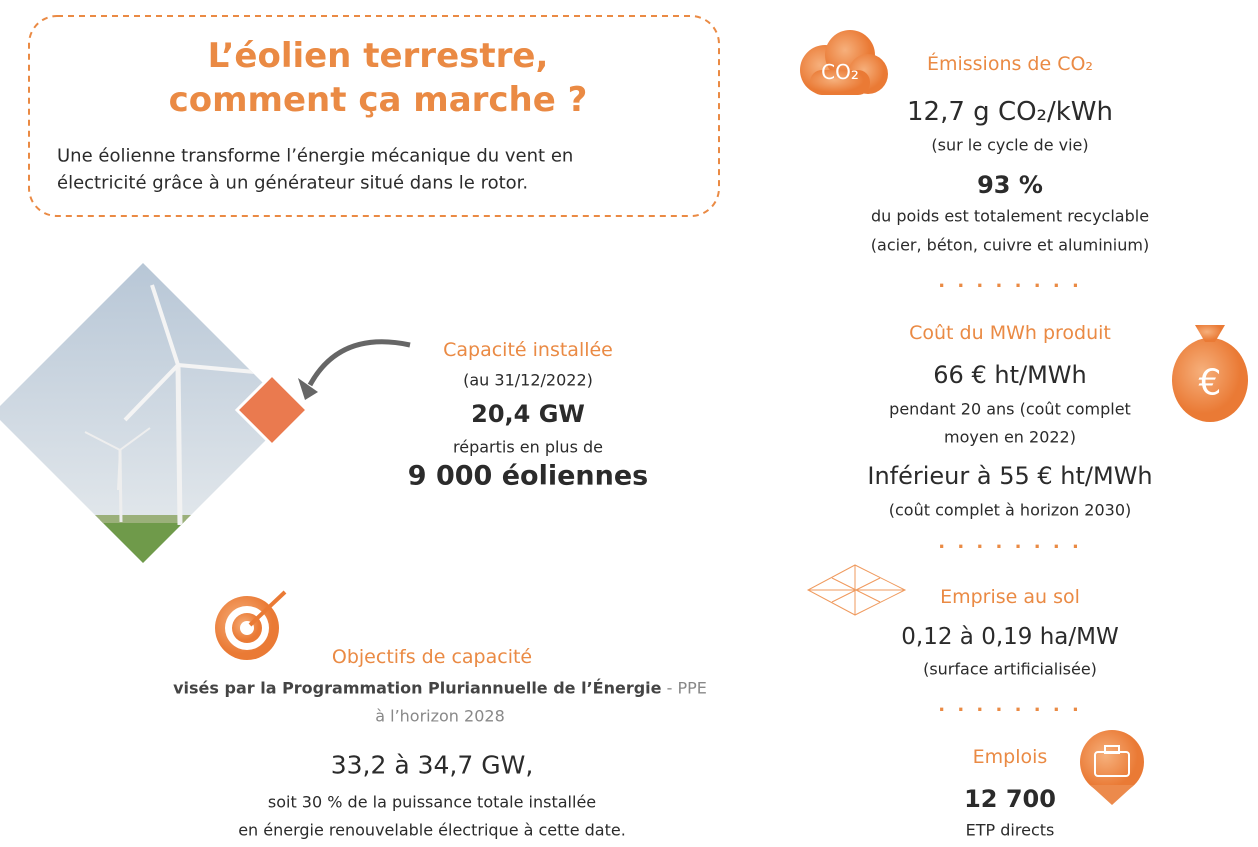 The width and height of the screenshot is (1258, 847). I want to click on cost-note: moyen en 2022), so click(1010, 437).